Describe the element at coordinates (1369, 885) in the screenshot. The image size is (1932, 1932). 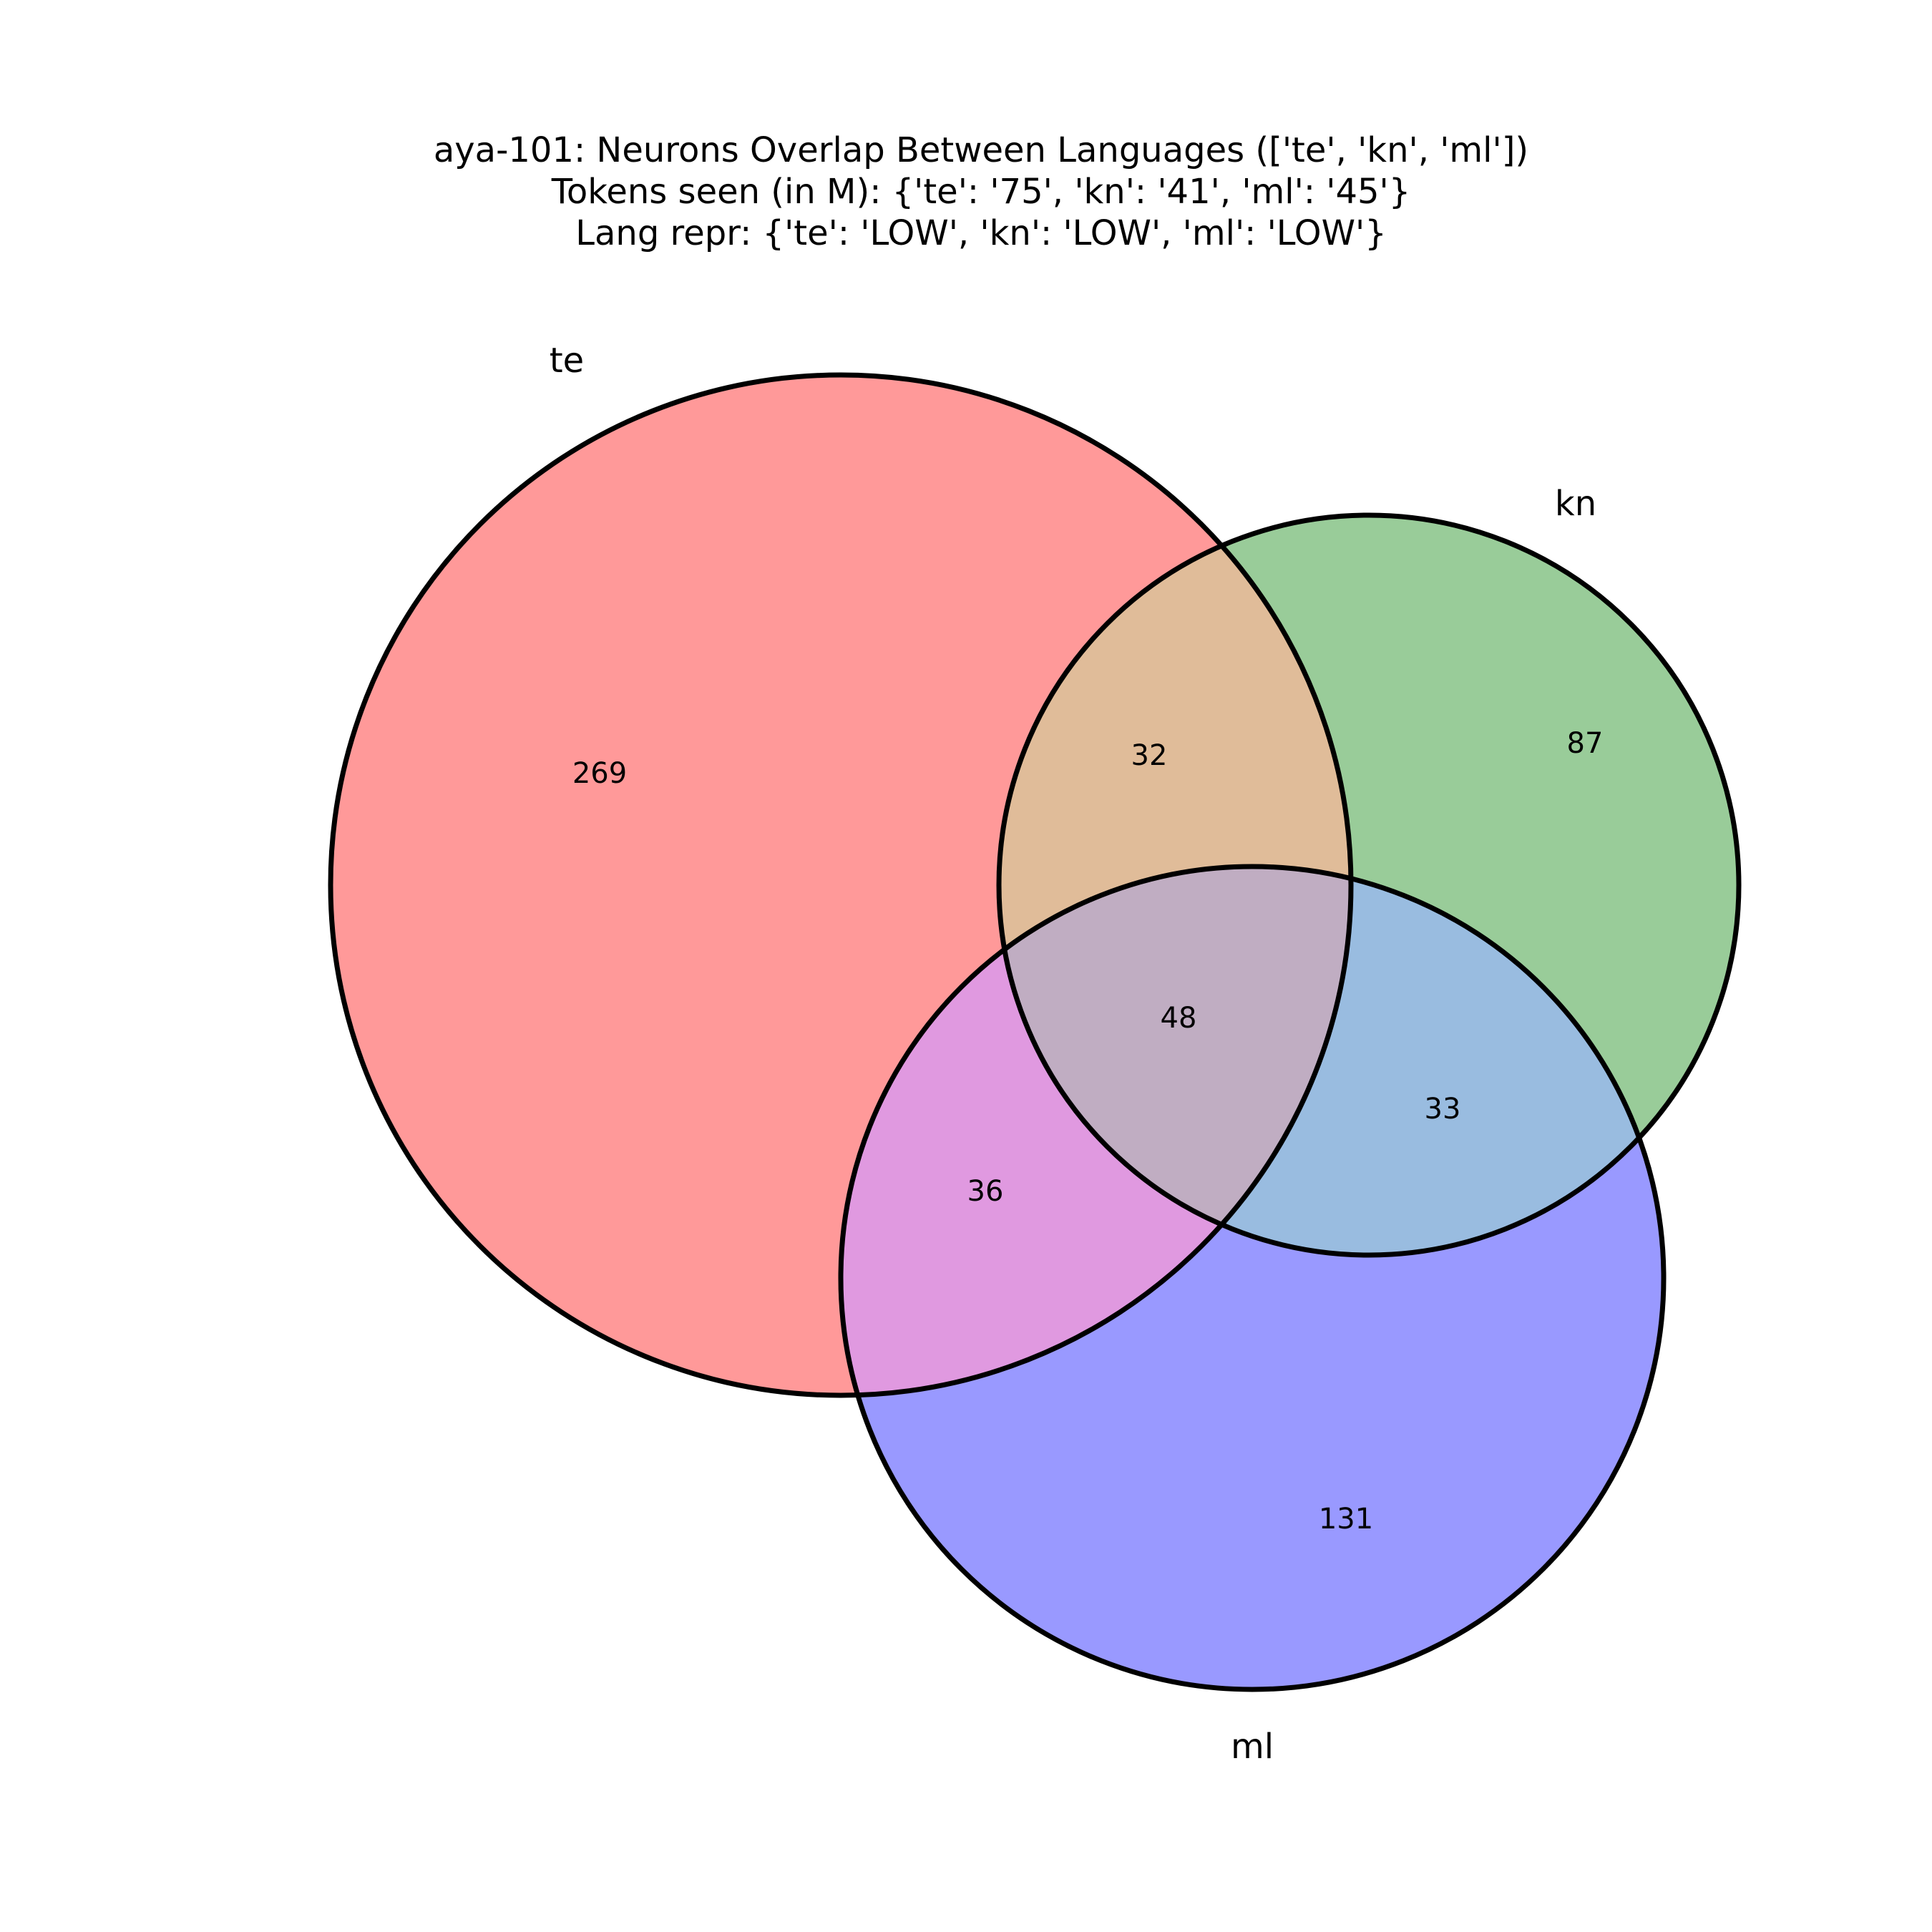
I see `set-kn-outline` at that location.